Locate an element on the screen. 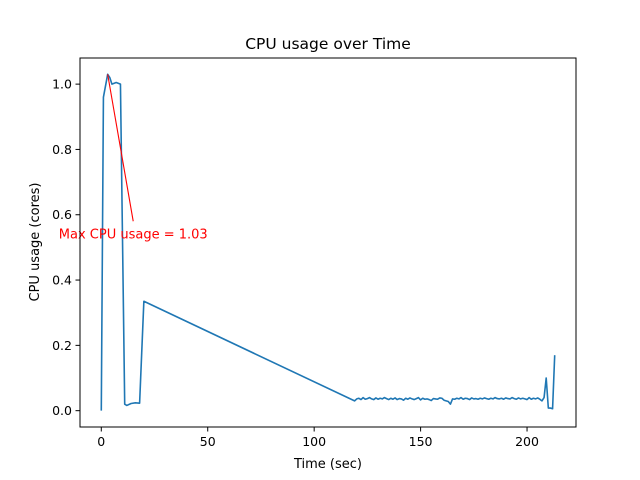 Image resolution: width=640 pixels, height=480 pixels. y-tick-label: 0.0 is located at coordinates (62, 410).